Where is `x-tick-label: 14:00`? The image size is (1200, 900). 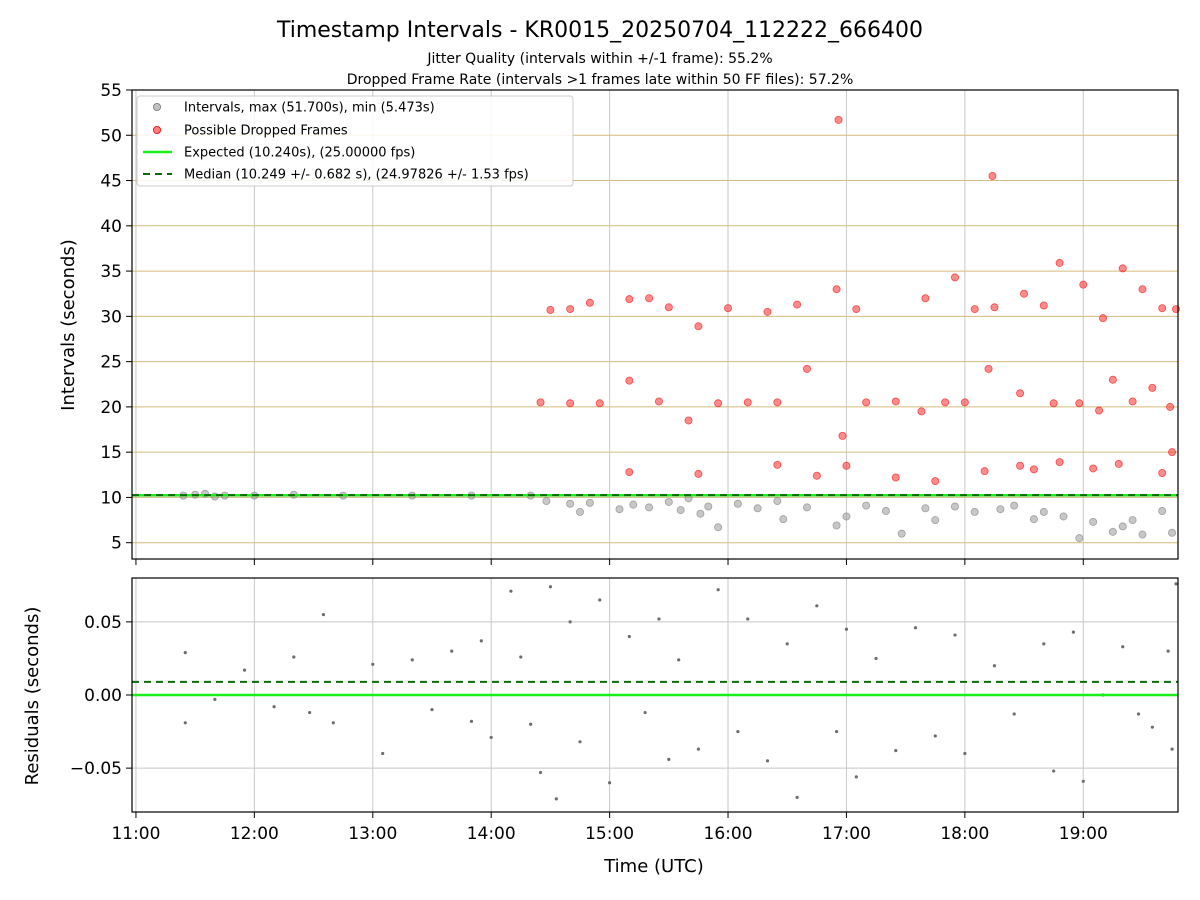 x-tick-label: 14:00 is located at coordinates (491, 834).